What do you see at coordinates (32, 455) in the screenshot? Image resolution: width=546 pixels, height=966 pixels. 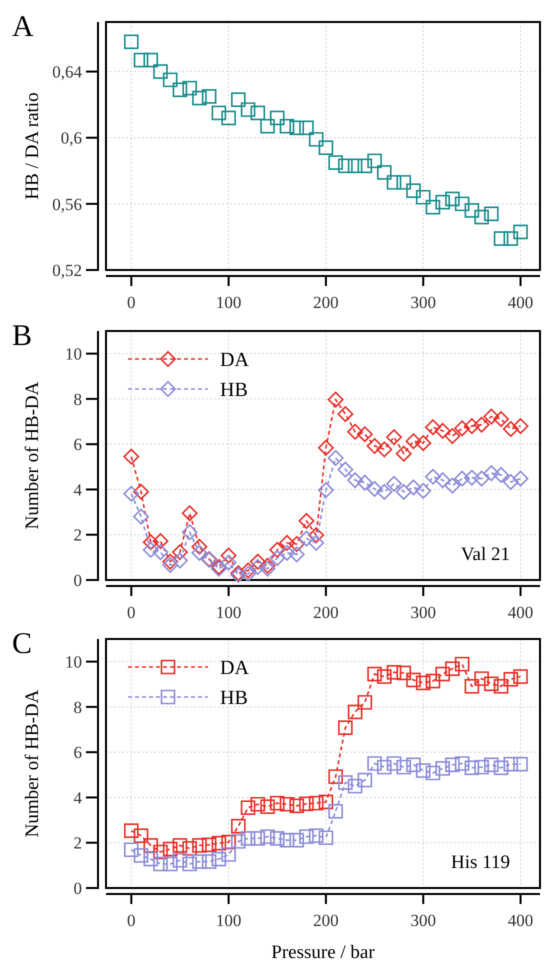 I see `y-axis-title: Number of HB-DA` at bounding box center [32, 455].